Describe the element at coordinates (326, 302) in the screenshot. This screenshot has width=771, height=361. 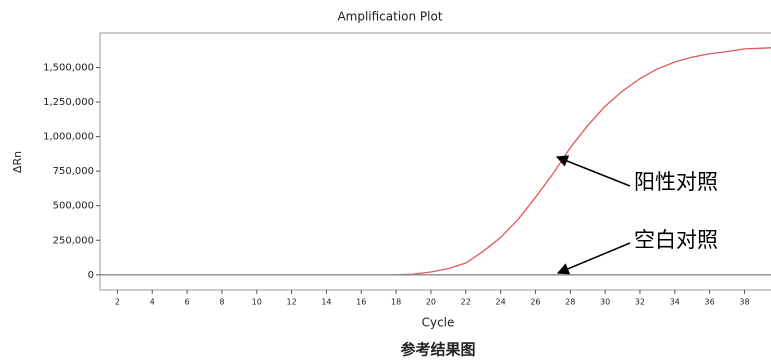
I see `x-tick-label: 14` at that location.